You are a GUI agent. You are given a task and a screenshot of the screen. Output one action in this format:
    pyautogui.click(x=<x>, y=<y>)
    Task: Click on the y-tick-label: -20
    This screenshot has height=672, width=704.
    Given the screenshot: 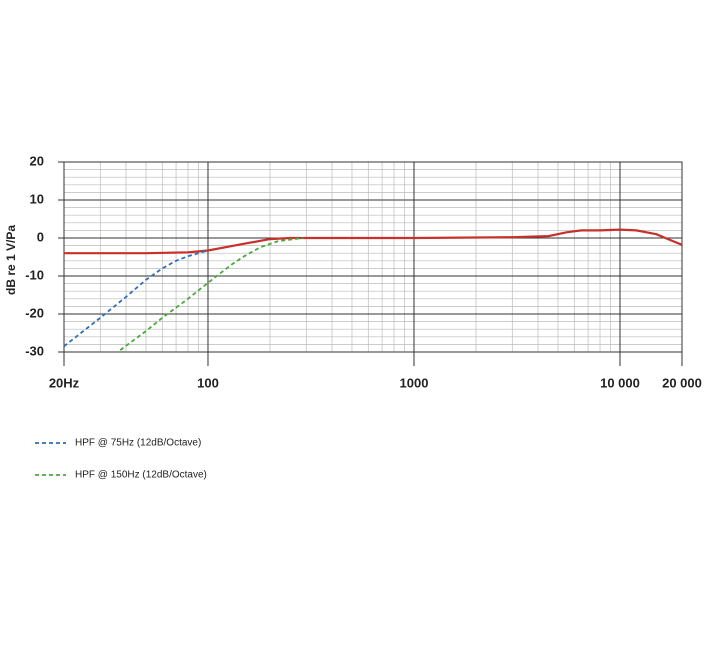 What is the action you would take?
    pyautogui.click(x=34, y=312)
    